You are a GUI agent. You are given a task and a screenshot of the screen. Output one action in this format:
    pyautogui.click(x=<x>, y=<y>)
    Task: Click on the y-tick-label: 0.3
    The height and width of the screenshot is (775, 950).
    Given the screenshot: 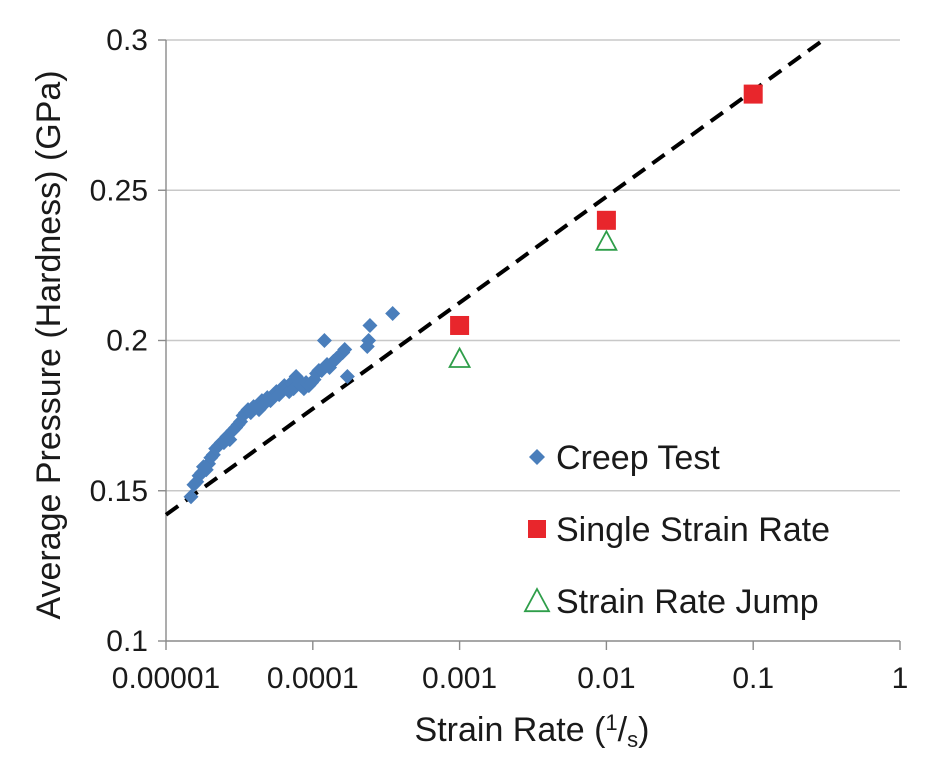 What is the action you would take?
    pyautogui.click(x=127, y=40)
    